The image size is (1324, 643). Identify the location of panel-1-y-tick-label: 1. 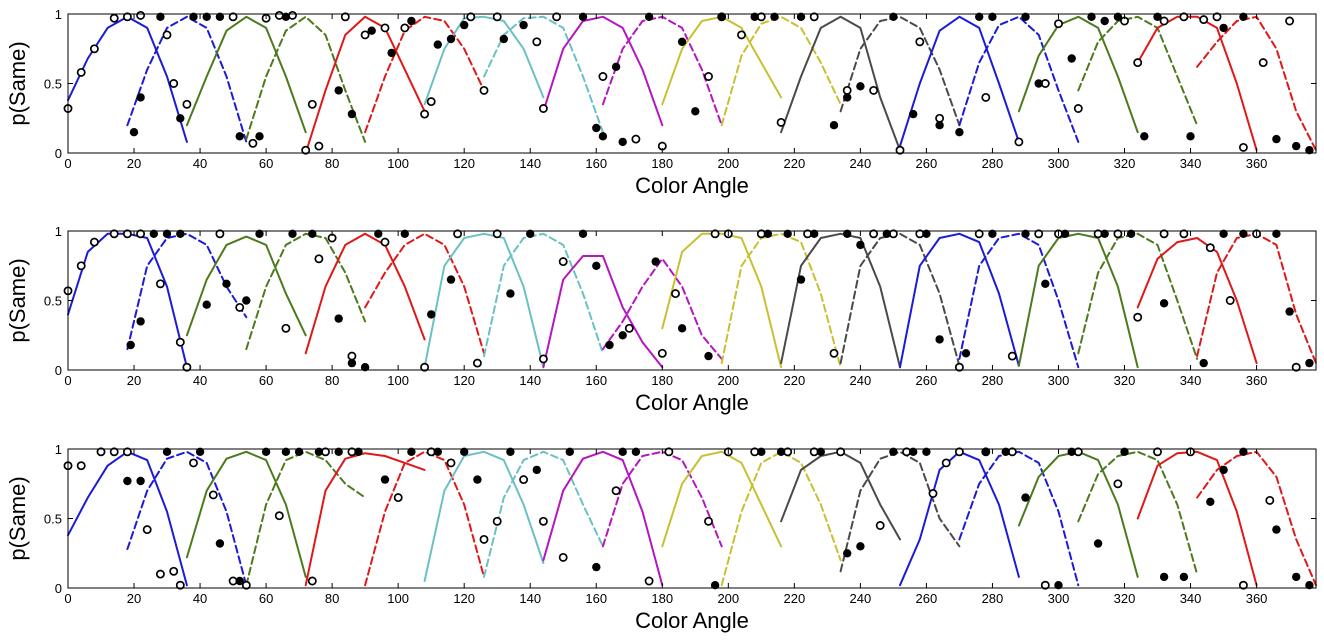
(58, 14).